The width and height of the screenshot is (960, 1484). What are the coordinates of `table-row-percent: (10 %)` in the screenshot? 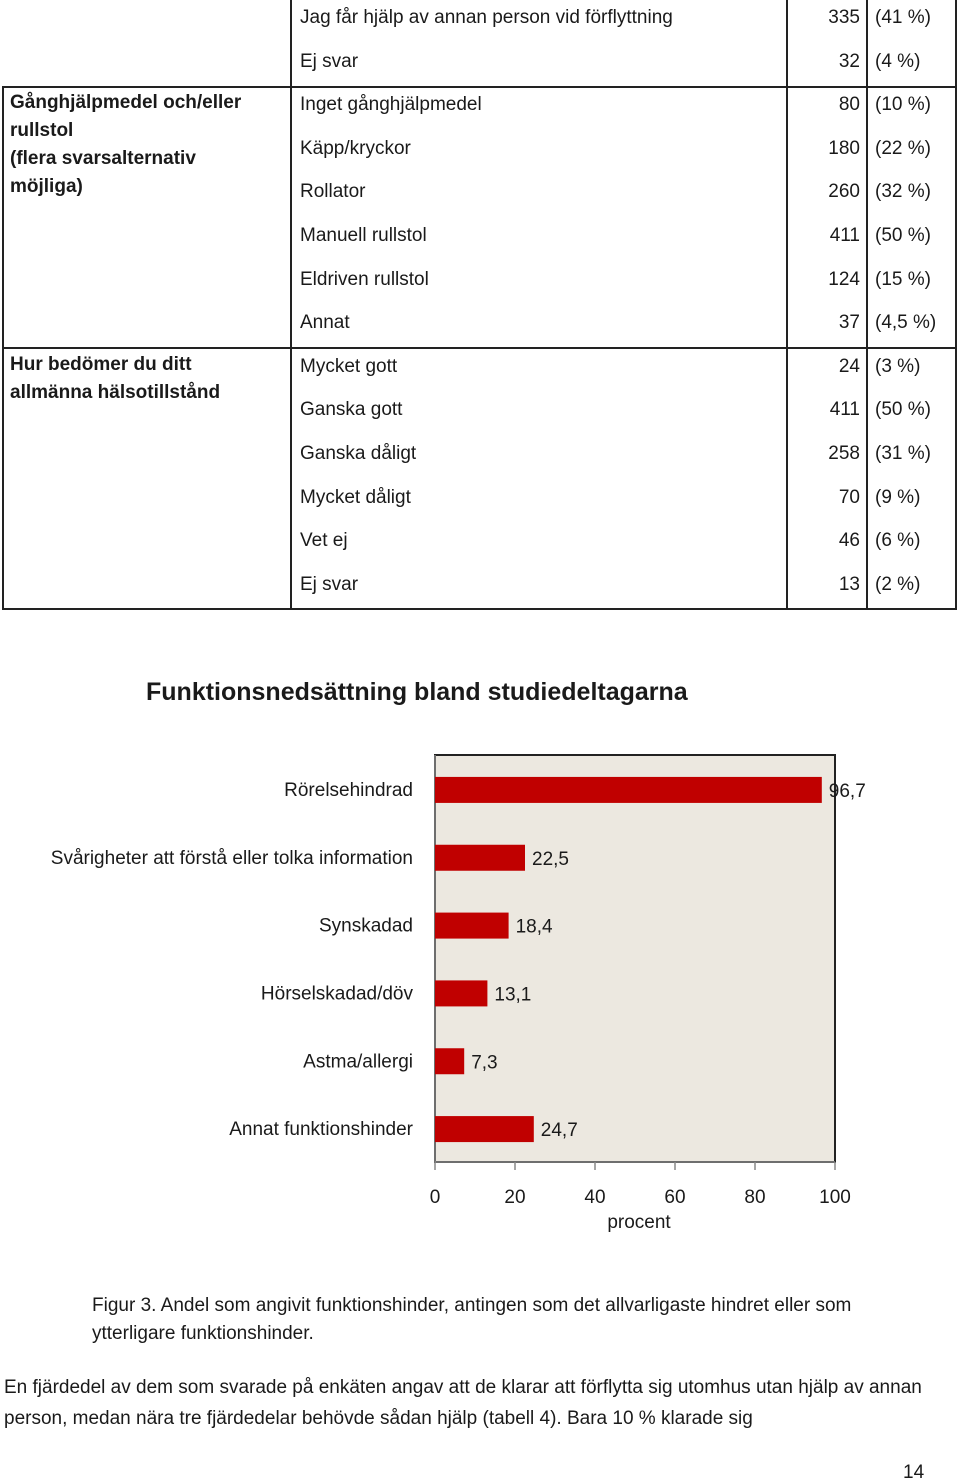 It's located at (903, 105).